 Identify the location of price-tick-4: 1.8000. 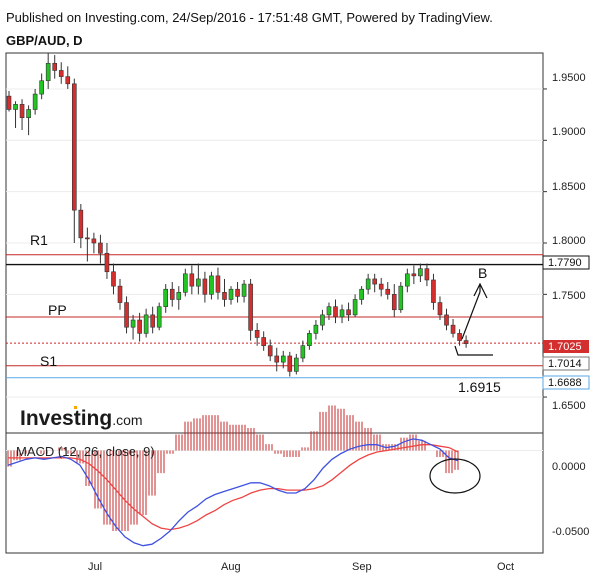
(569, 241).